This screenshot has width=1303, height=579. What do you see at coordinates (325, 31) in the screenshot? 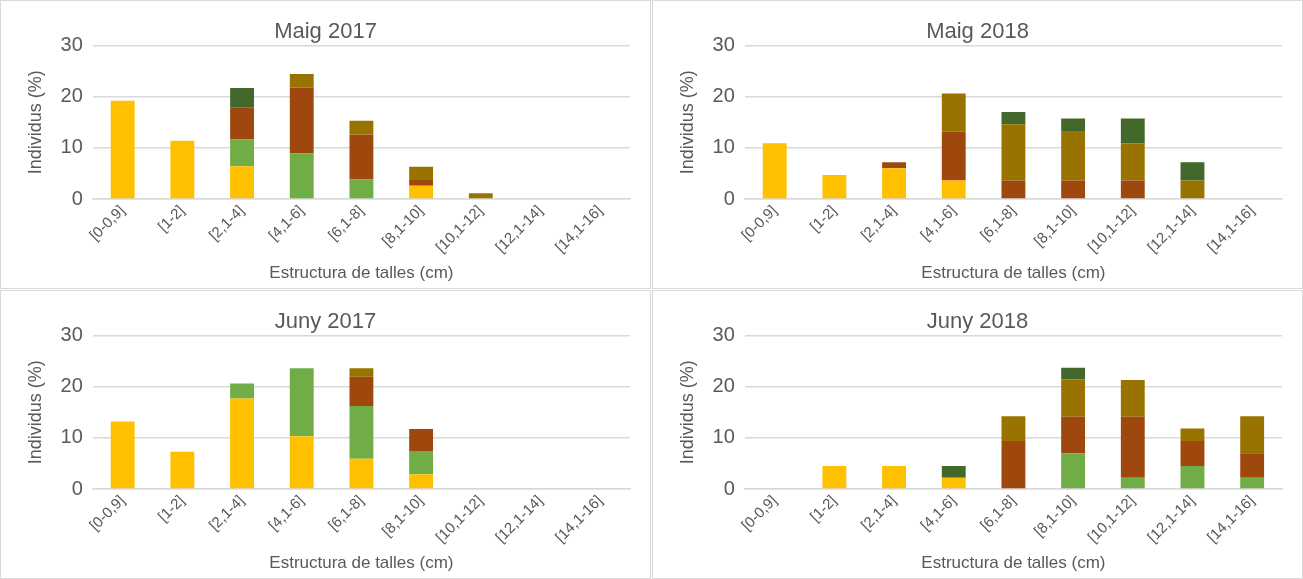
I see `chart-title: Maig 2017` at bounding box center [325, 31].